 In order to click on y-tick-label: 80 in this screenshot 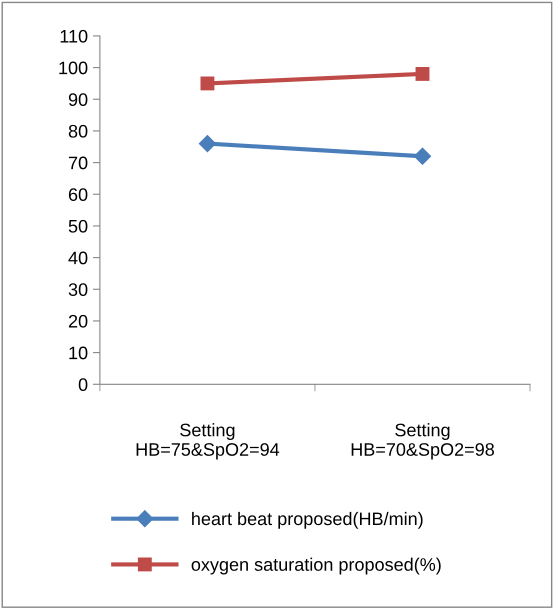, I will do `click(78, 131)`.